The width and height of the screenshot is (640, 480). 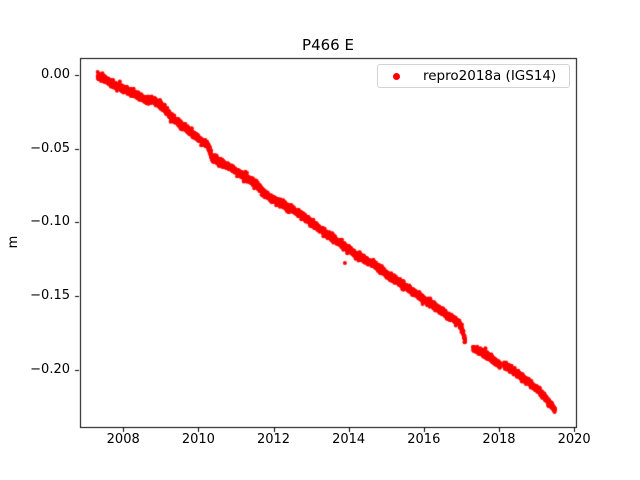 What do you see at coordinates (50, 222) in the screenshot?
I see `y-tick-label: −0.10` at bounding box center [50, 222].